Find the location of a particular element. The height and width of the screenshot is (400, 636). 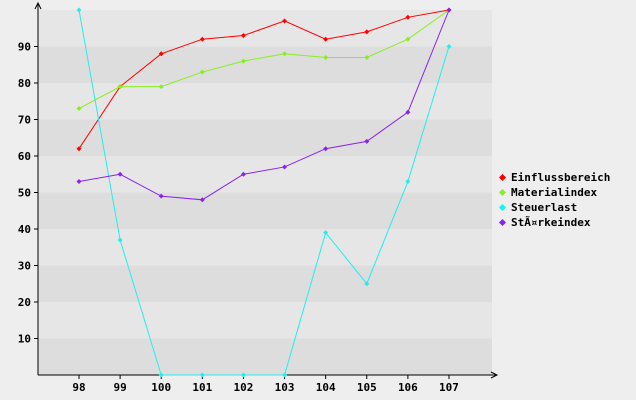

x-tick-label: 105 is located at coordinates (367, 387).